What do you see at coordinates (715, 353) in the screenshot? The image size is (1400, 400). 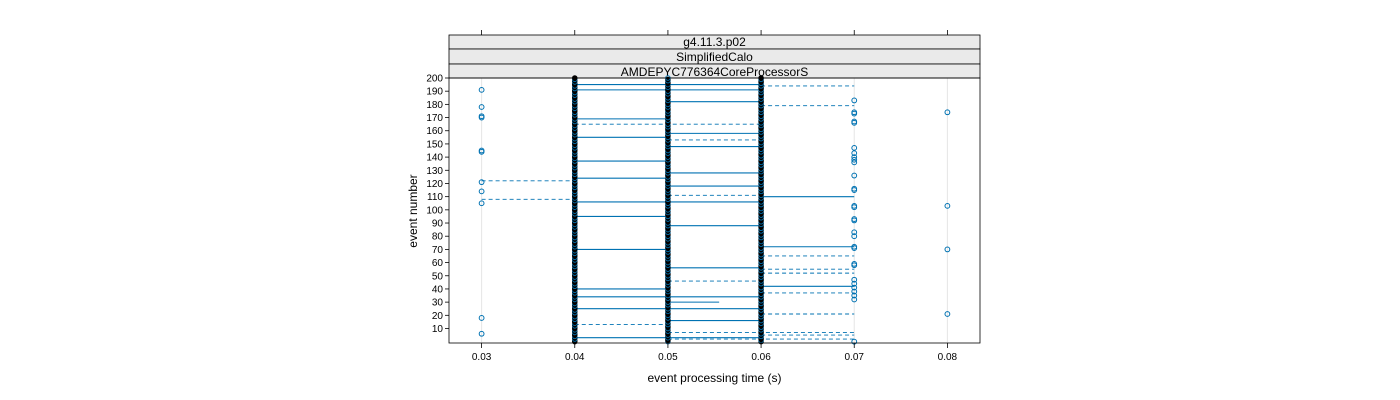 I see `x-axis: 0.03 0.04 0.05 0.06 0.07 0.08` at bounding box center [715, 353].